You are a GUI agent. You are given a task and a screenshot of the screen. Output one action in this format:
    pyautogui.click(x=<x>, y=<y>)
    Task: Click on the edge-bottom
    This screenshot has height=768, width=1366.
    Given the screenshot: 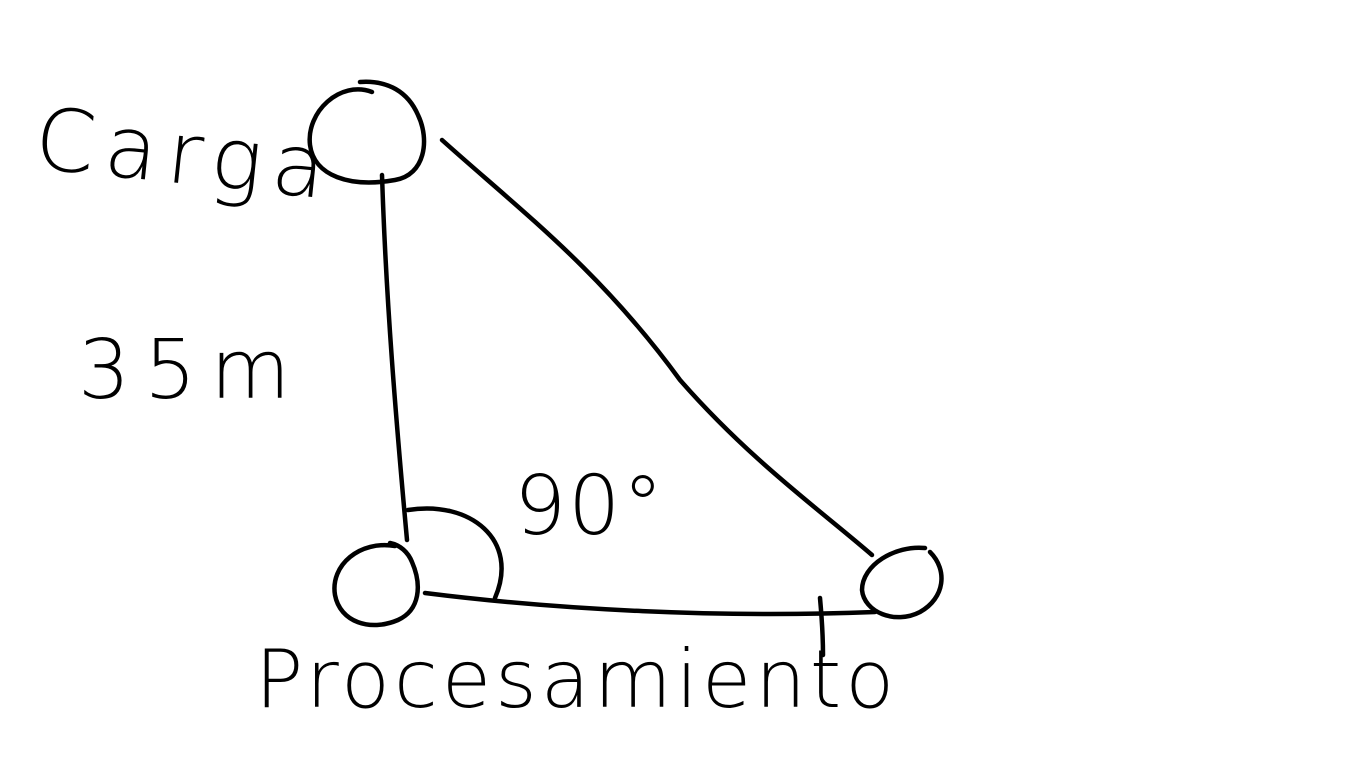 What is the action you would take?
    pyautogui.click(x=650, y=603)
    